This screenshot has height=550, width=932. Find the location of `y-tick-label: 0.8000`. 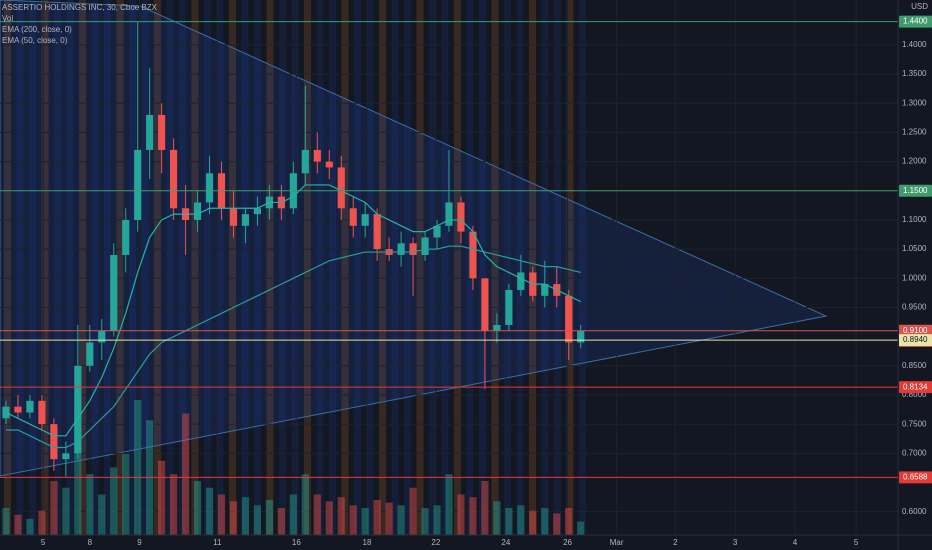

y-tick-label: 0.8000 is located at coordinates (914, 394).